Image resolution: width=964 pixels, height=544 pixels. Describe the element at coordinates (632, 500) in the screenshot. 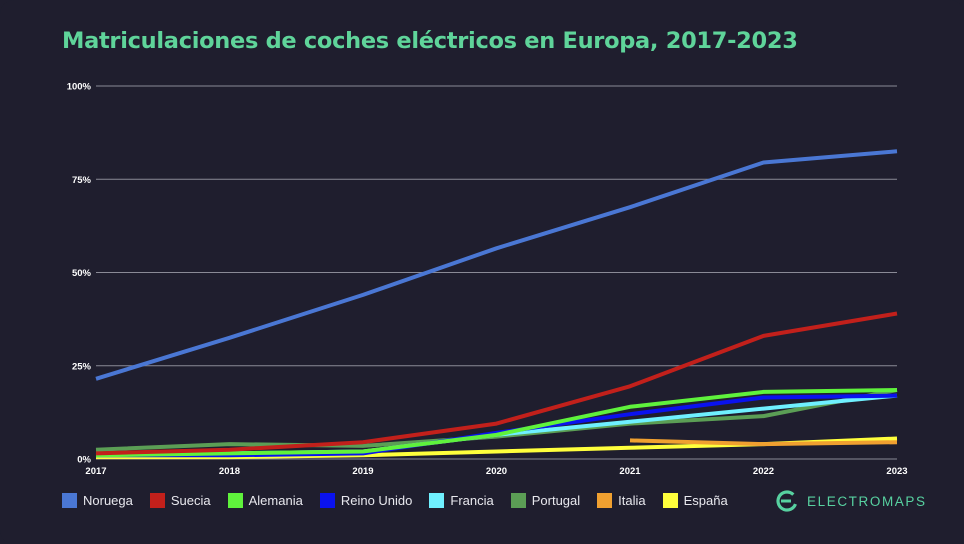

I see `legend-label: Italia` at that location.